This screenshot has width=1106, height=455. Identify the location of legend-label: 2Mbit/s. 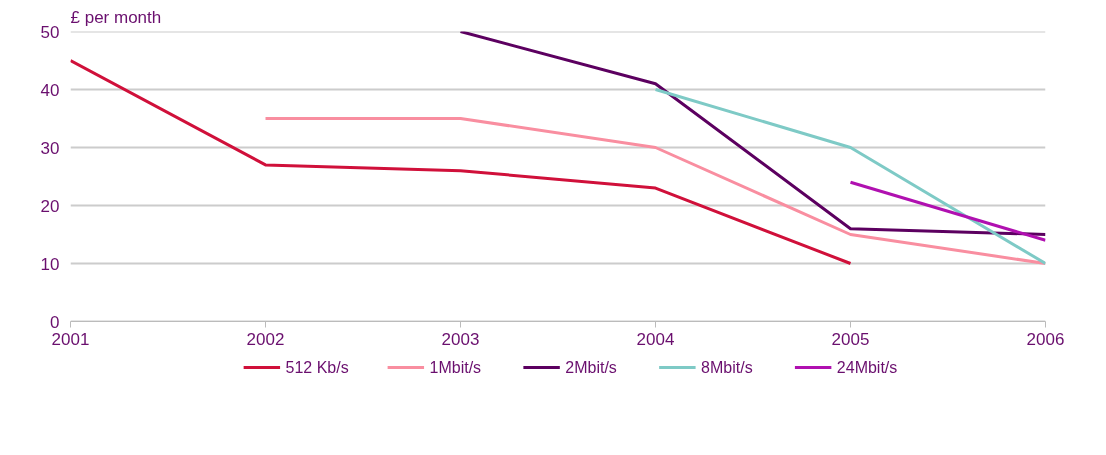
(591, 367).